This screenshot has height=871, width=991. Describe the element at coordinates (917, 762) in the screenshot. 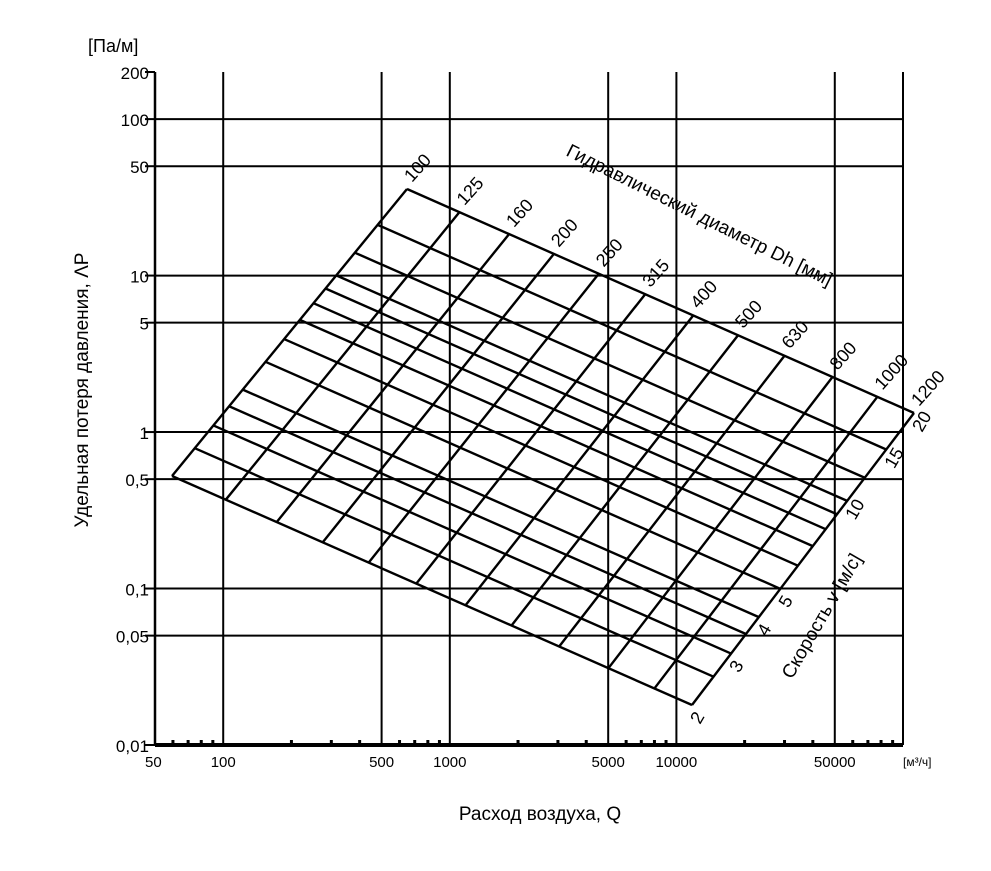

I see `x-unit-label: [м³/ч]` at that location.